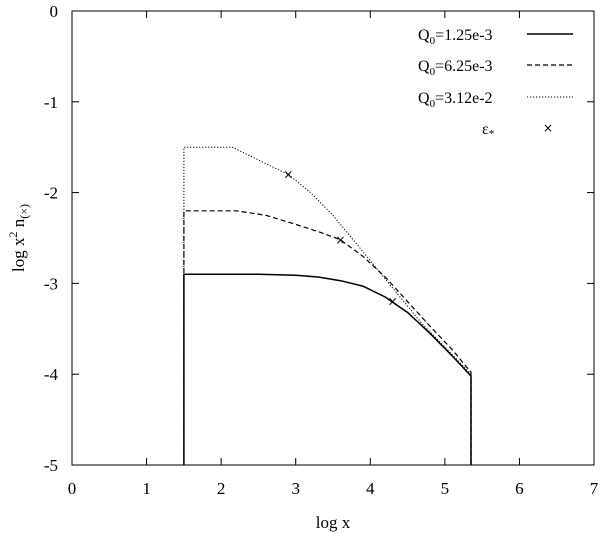  I want to click on x-tick-label: 4, so click(370, 488).